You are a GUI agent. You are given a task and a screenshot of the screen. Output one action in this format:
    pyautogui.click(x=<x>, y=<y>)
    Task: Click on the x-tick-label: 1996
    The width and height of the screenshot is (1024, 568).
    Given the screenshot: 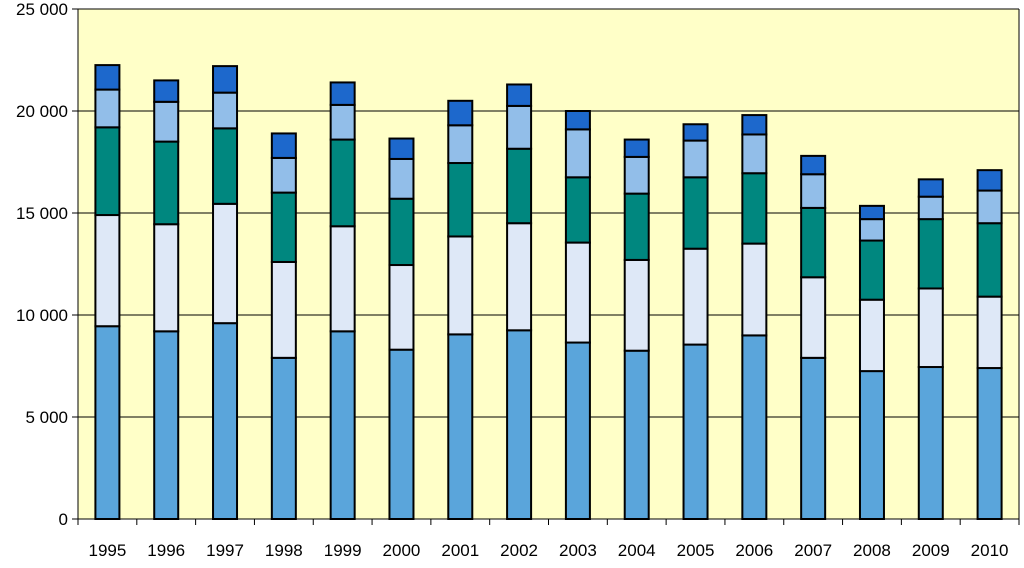 What is the action you would take?
    pyautogui.click(x=166, y=550)
    